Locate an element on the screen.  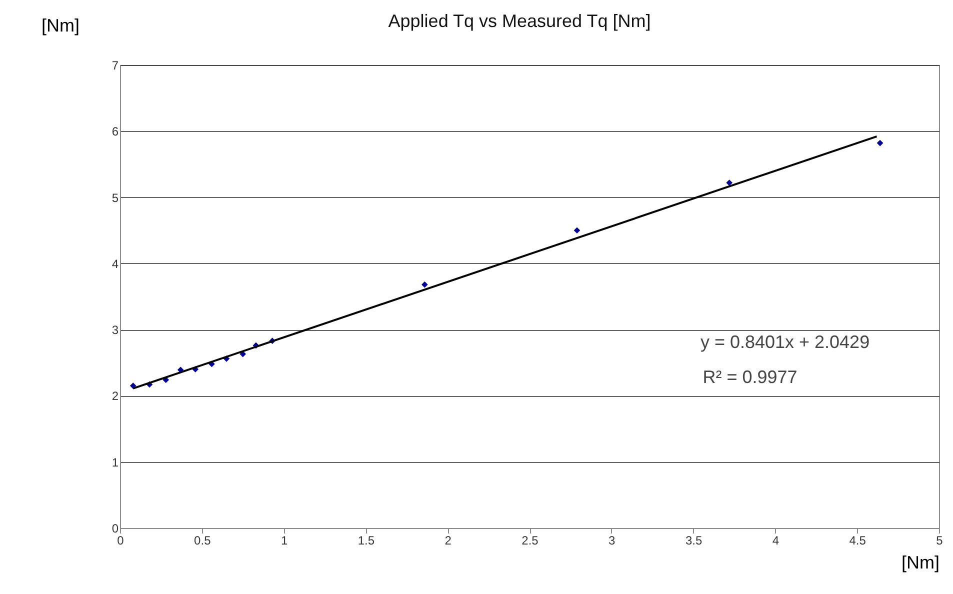
y-tick-label: 5 is located at coordinates (115, 197).